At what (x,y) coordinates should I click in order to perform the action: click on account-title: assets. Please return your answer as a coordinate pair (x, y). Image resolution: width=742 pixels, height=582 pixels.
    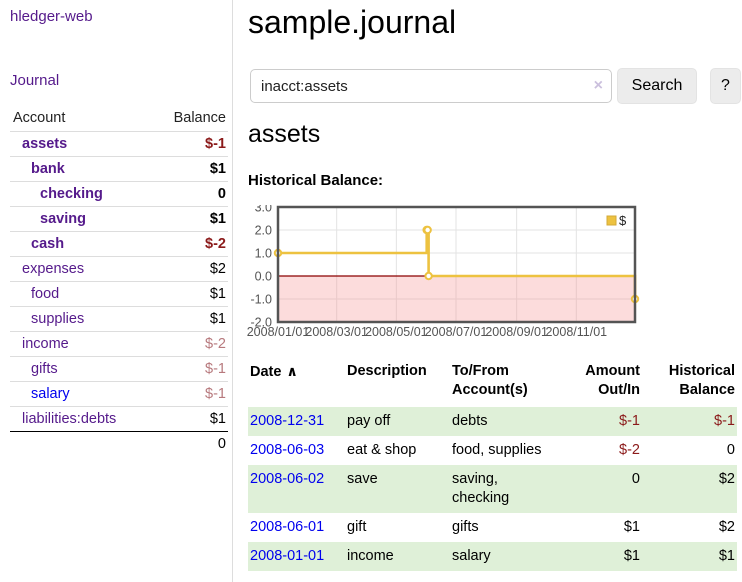
    Looking at the image, I should click on (284, 134).